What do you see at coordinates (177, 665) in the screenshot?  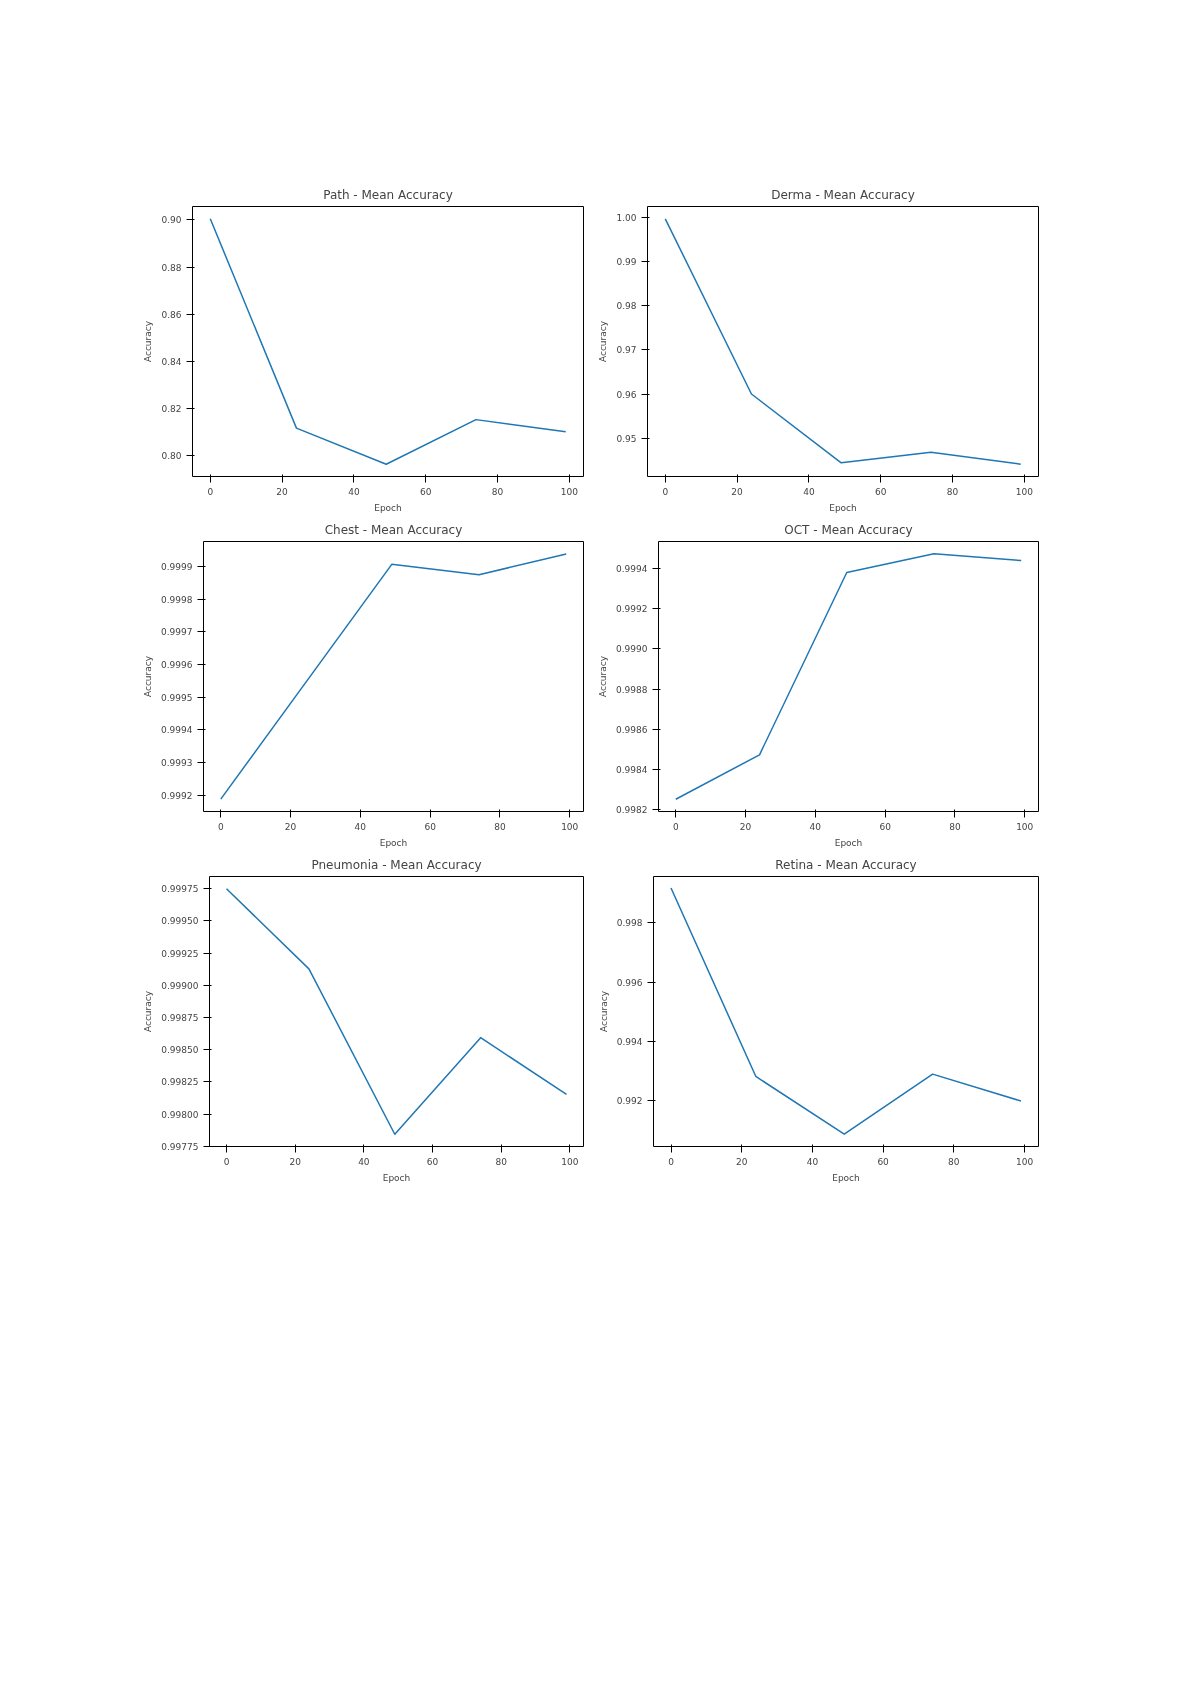 I see `y-tick-label: 0.9996` at bounding box center [177, 665].